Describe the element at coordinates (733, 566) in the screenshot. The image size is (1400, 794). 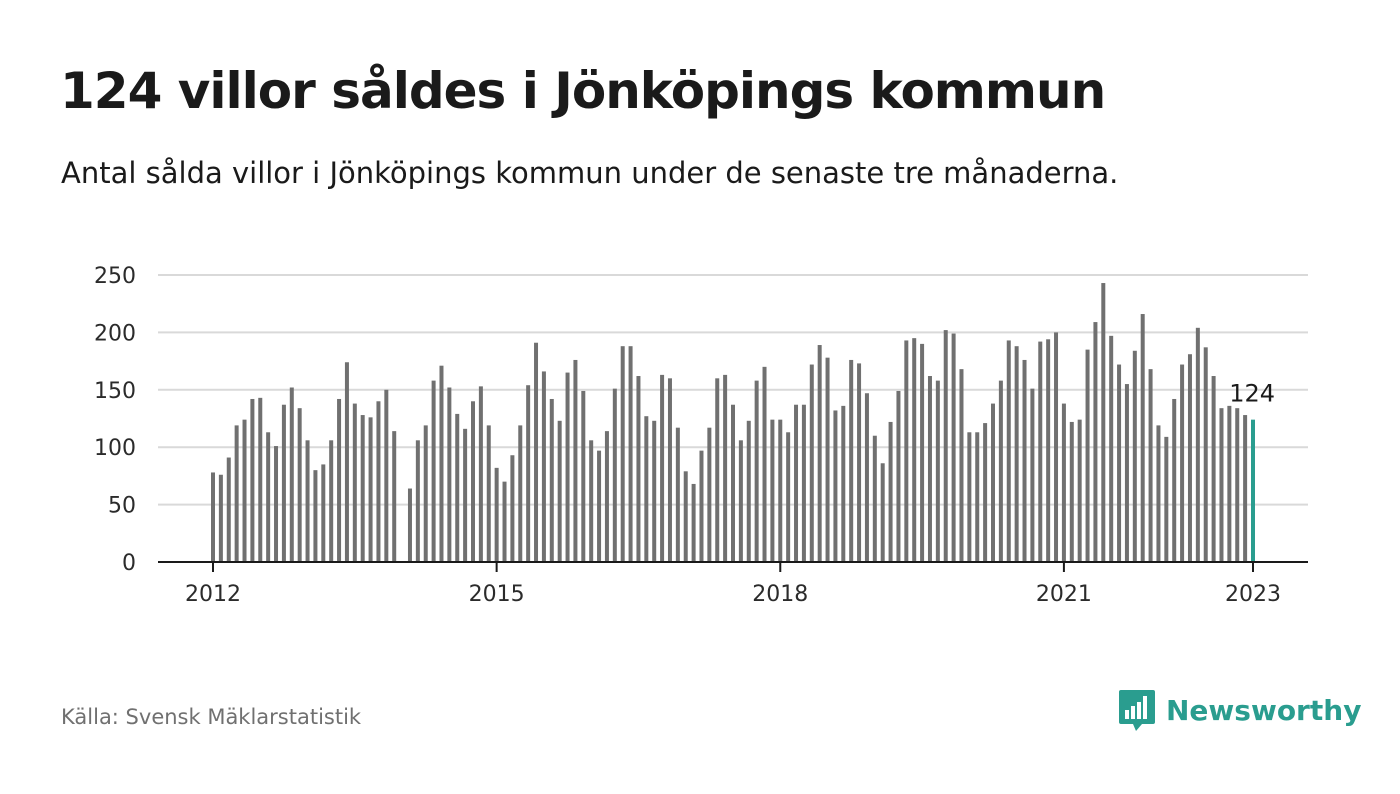
I see `x-axis` at that location.